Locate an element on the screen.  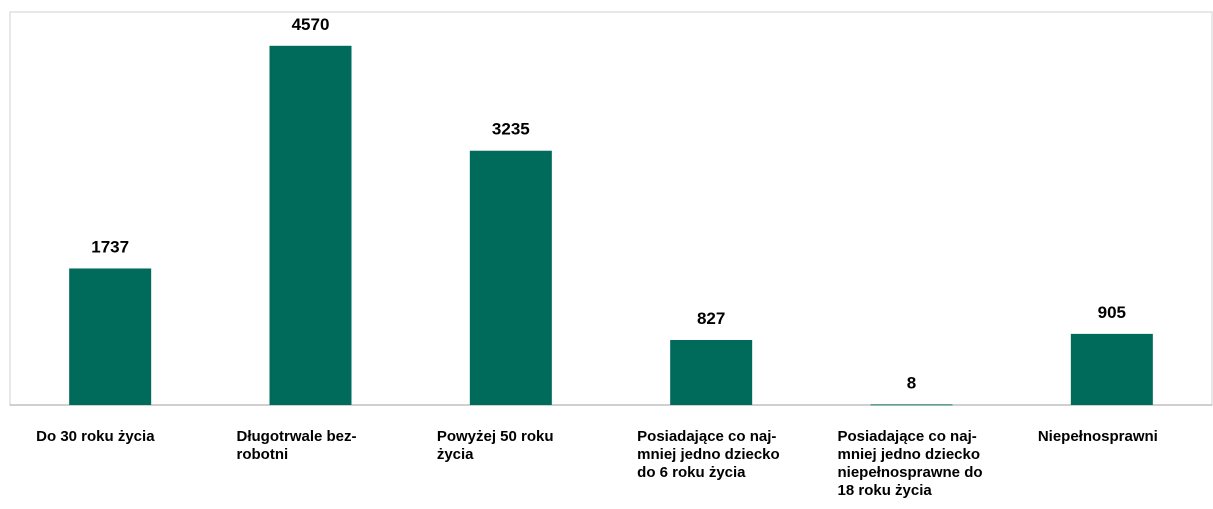
x-tick-label: Niepełnosprawni is located at coordinates (1097, 436).